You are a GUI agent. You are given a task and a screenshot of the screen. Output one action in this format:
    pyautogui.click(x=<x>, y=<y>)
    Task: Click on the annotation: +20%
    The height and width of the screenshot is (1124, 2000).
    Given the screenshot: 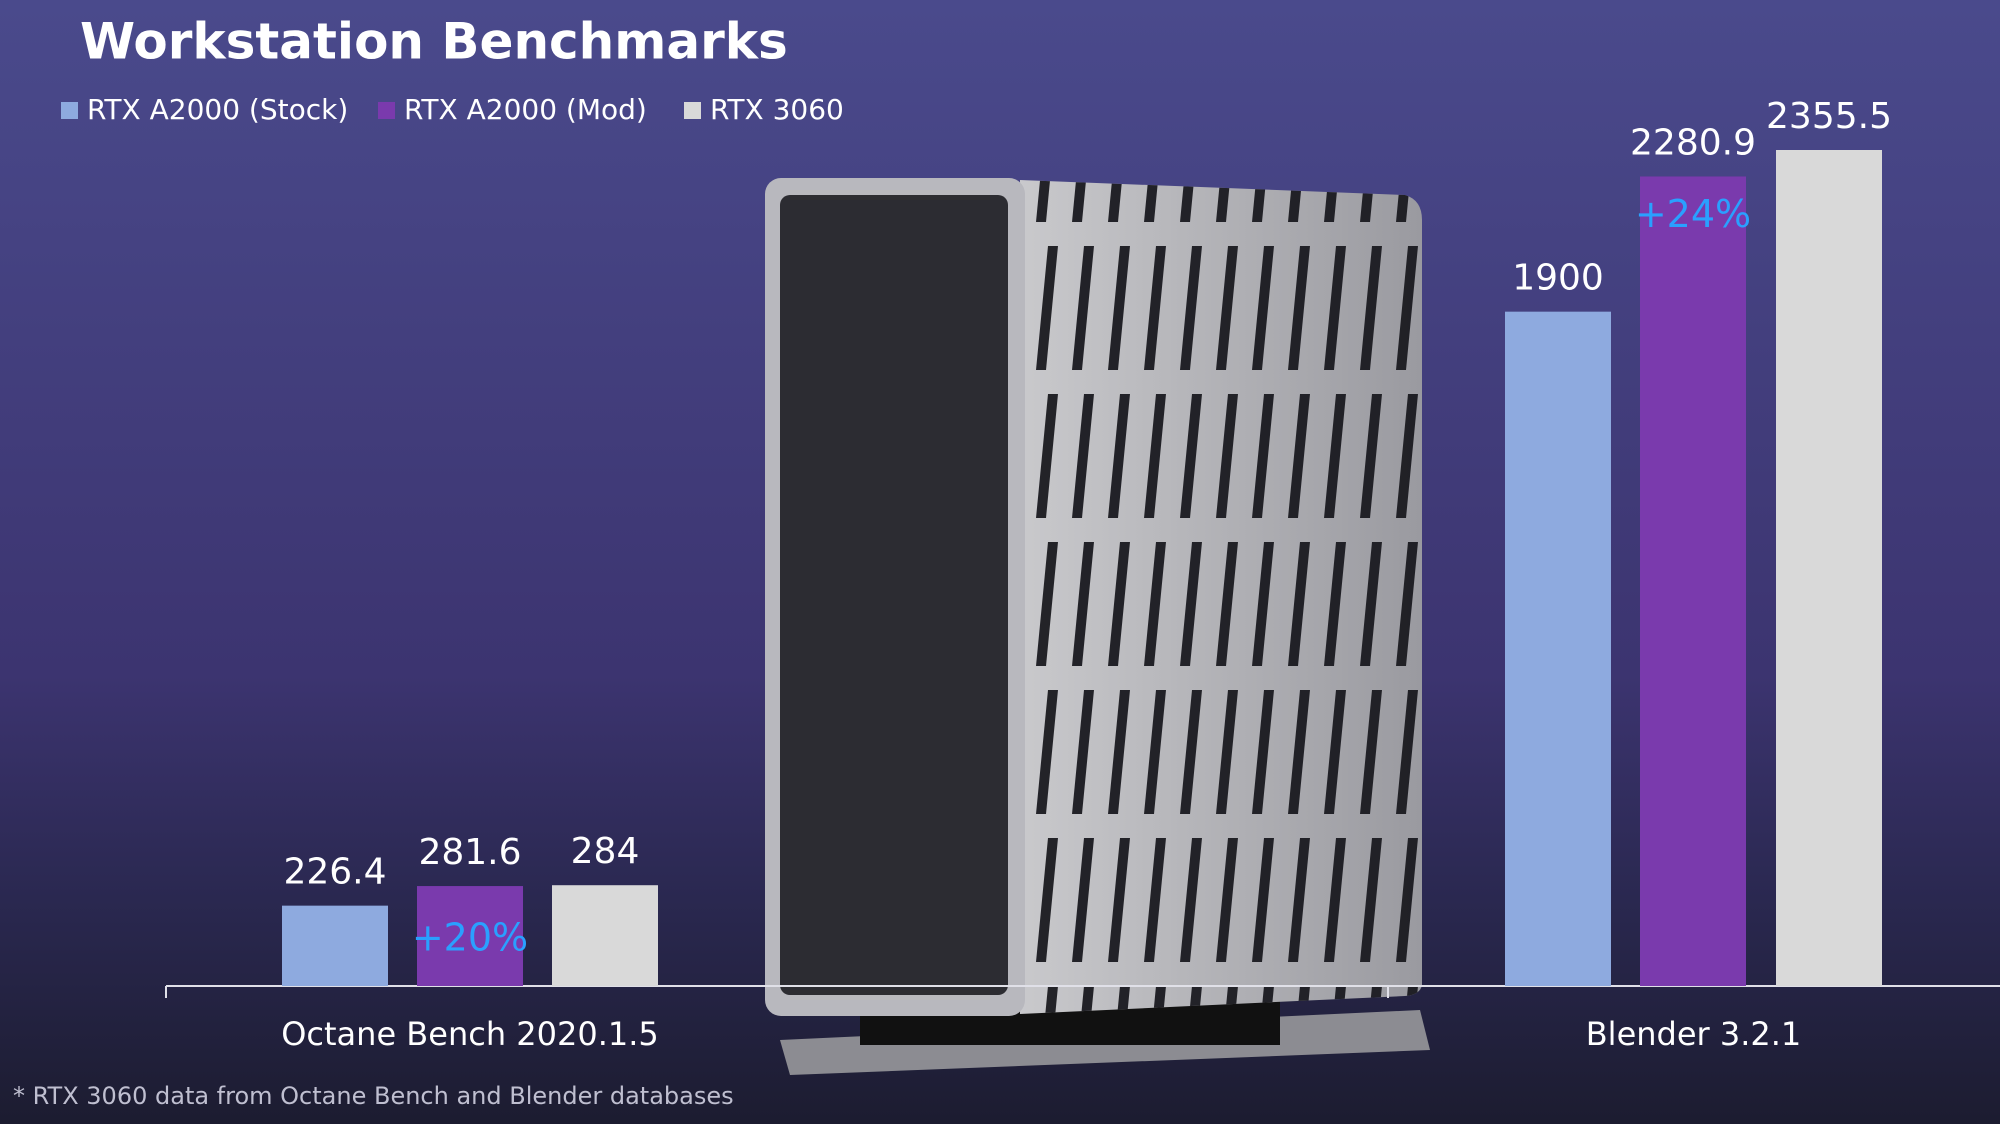 What is the action you would take?
    pyautogui.click(x=470, y=938)
    